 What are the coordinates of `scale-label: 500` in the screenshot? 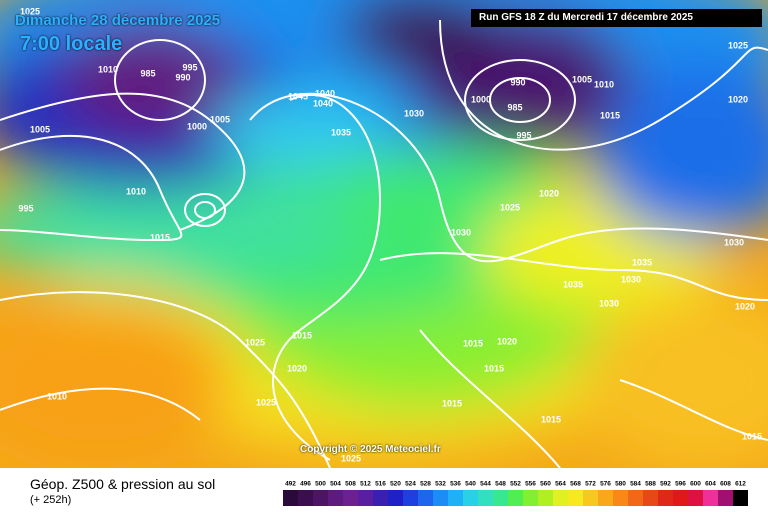 It's located at (320, 484).